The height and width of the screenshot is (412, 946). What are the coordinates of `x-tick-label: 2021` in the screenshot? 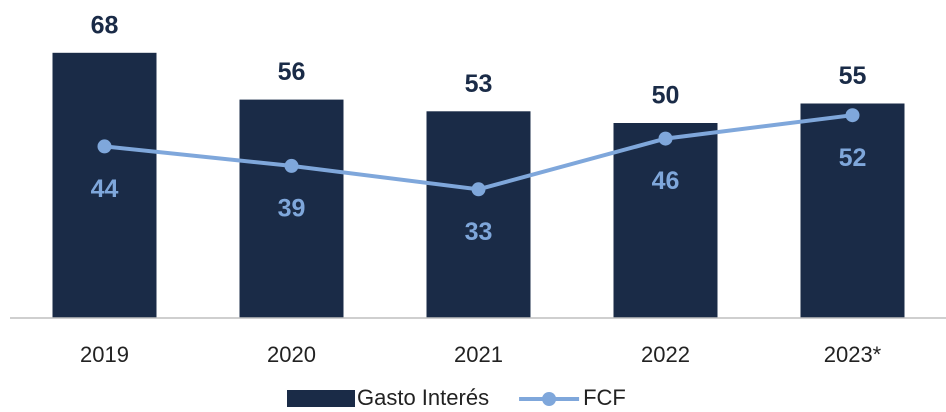 It's located at (478, 354).